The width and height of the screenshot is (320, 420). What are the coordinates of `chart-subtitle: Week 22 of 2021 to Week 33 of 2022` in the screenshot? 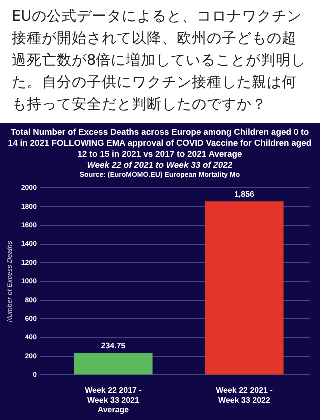 It's located at (160, 165).